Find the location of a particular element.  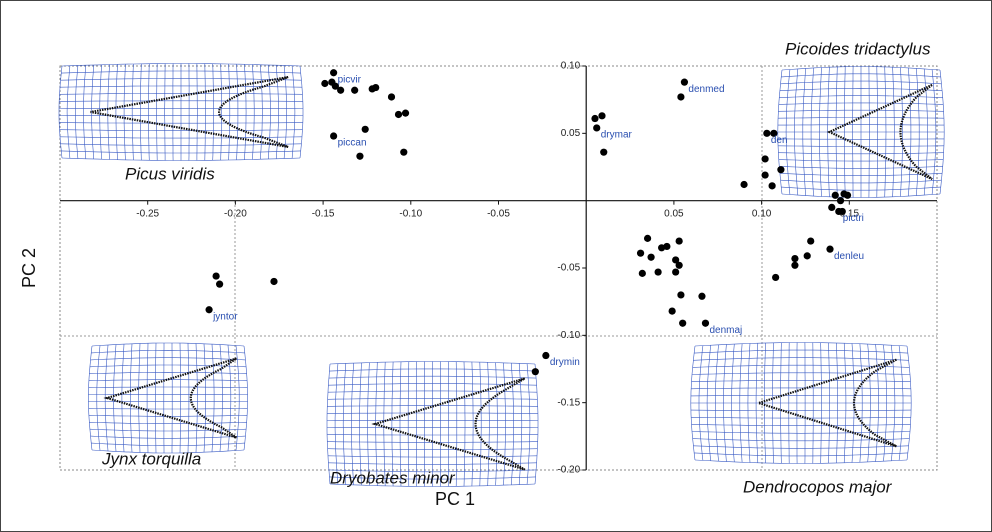

point-label: den is located at coordinates (779, 140).